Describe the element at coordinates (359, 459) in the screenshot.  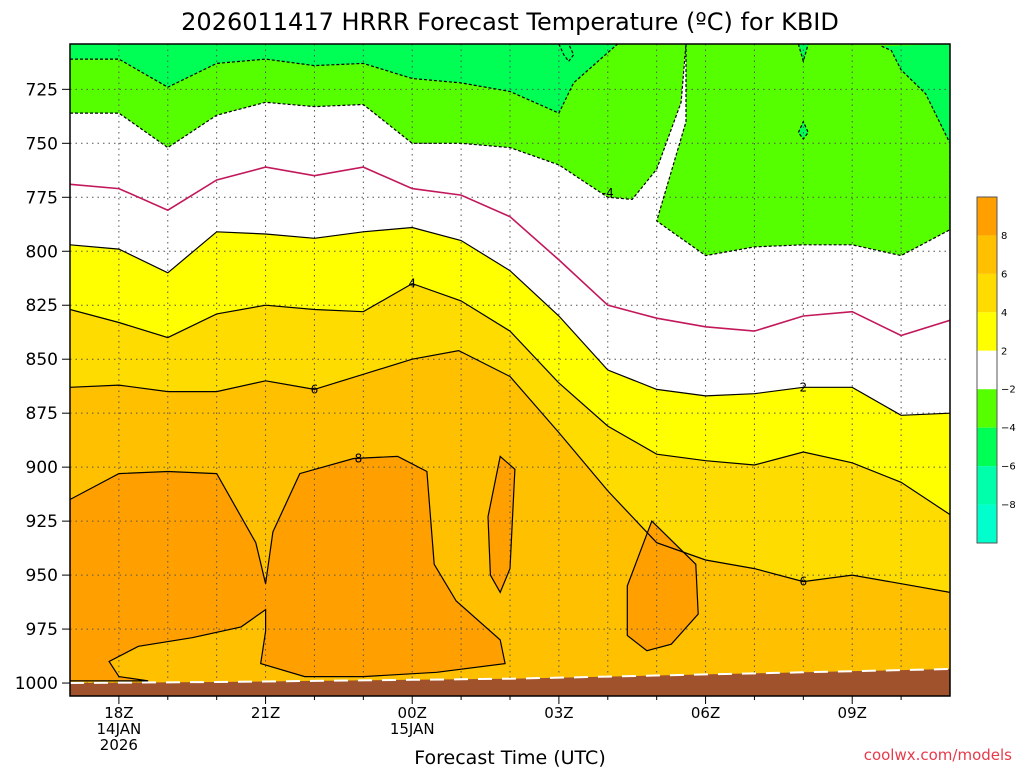
I see `contour-label-3: 8` at that location.